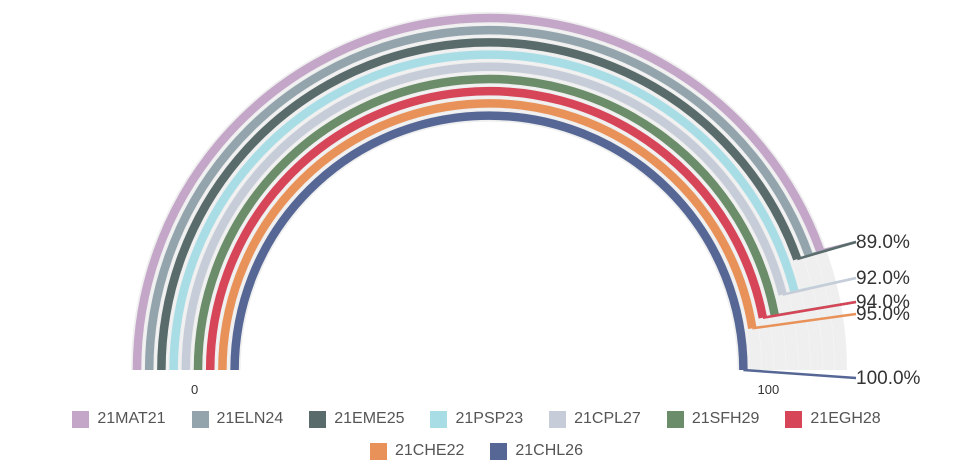 The height and width of the screenshot is (466, 953). I want to click on legend-label: 21CHL26, so click(549, 450).